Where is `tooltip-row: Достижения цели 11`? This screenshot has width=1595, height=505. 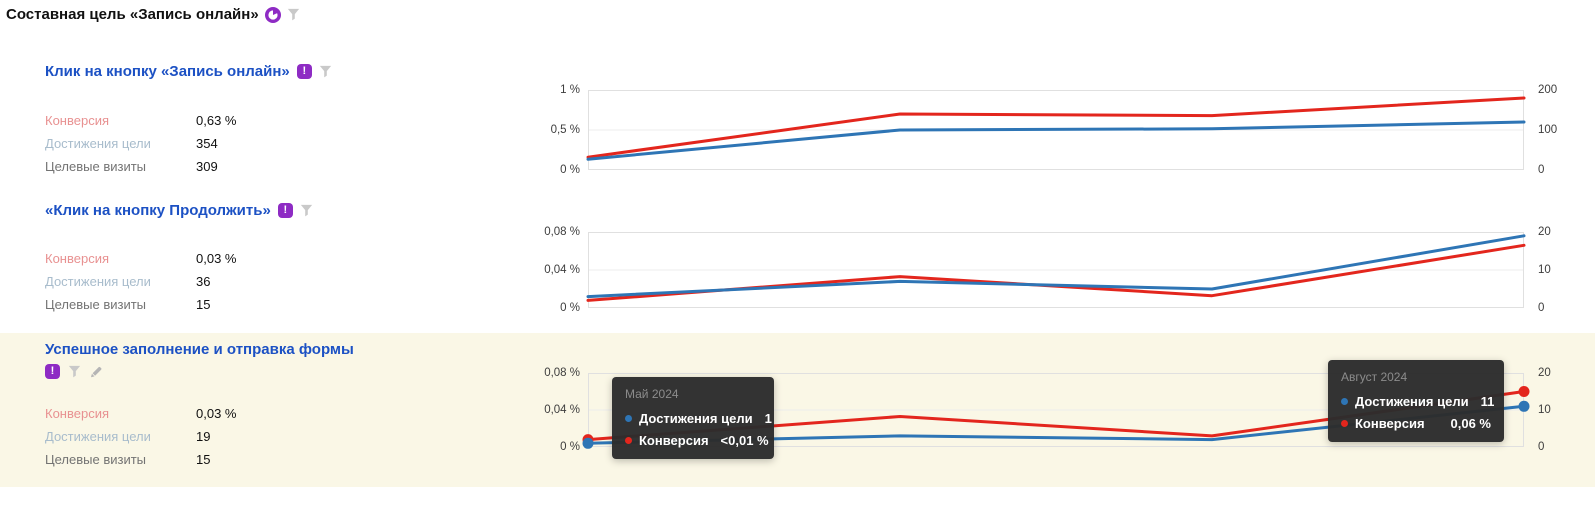 tooltip-row: Достижения цели 11 is located at coordinates (1417, 401).